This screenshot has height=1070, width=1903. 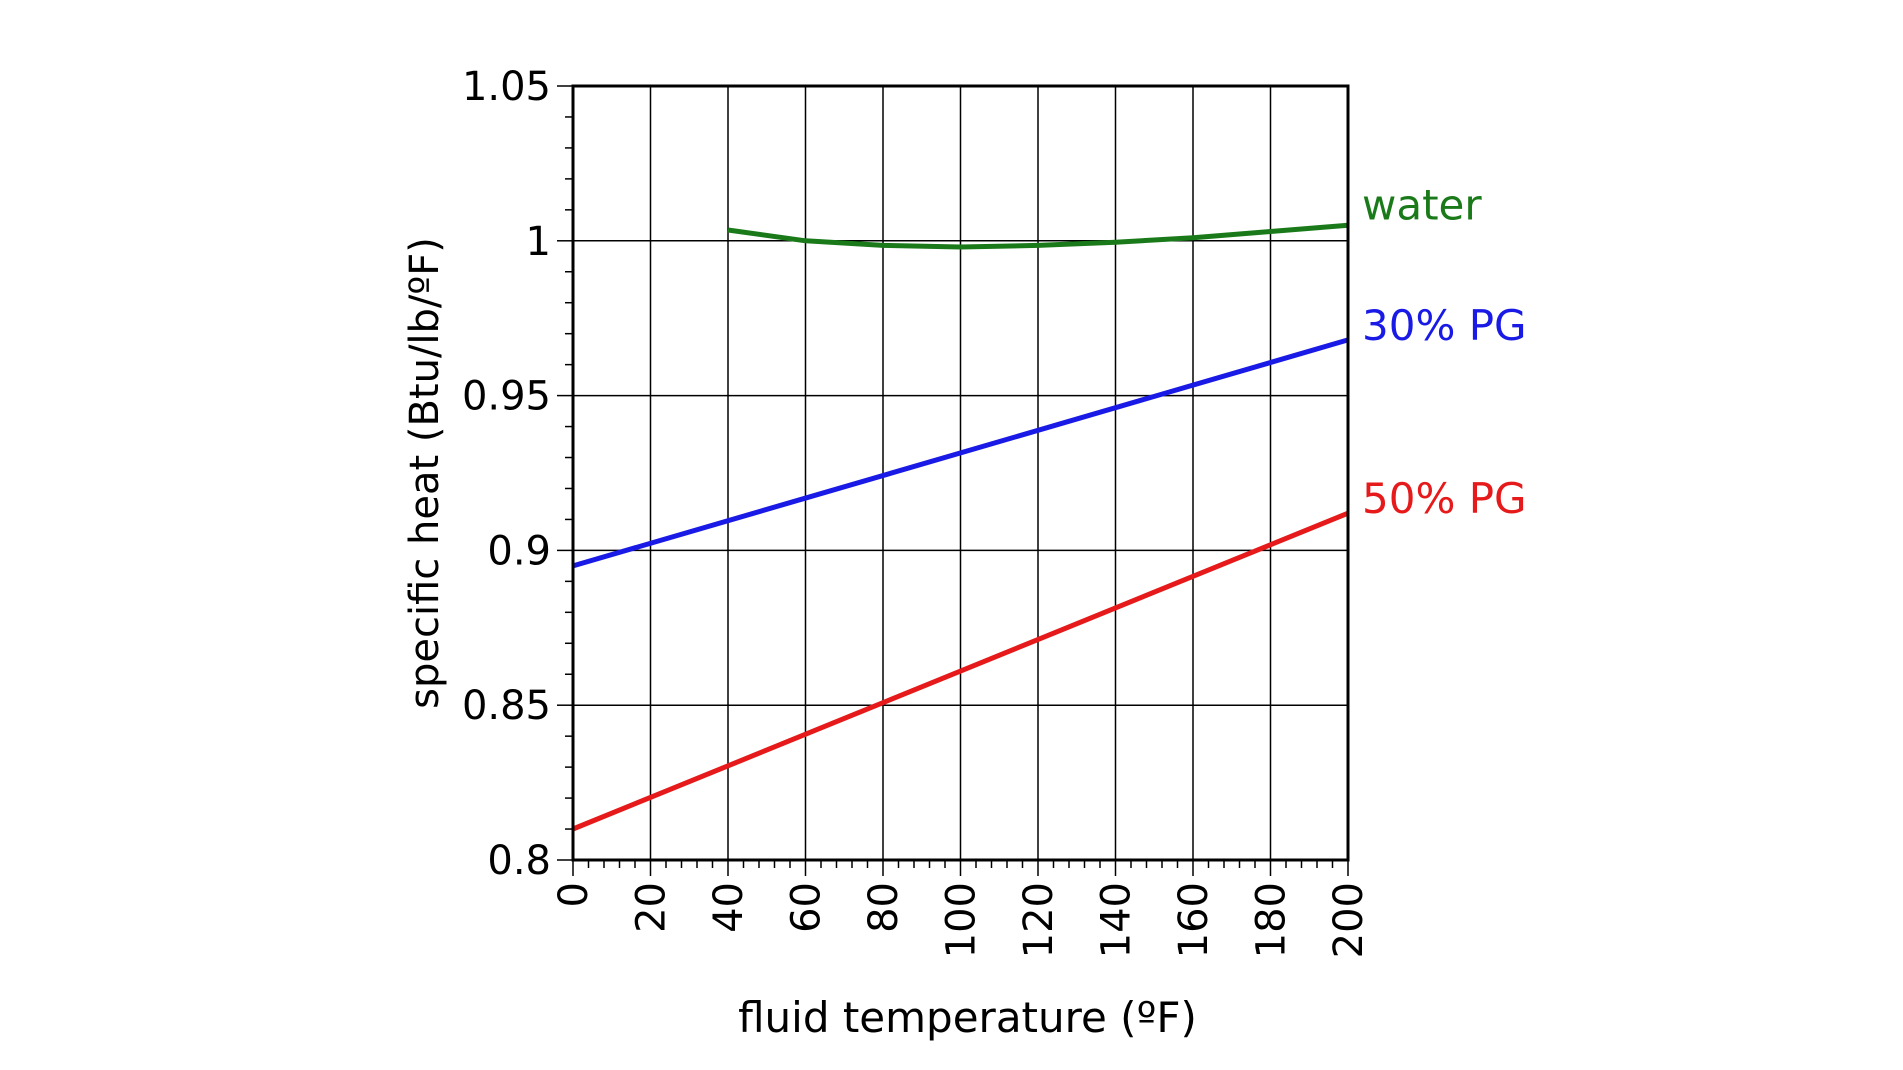 I want to click on x-tick-label: 100, so click(x=962, y=920).